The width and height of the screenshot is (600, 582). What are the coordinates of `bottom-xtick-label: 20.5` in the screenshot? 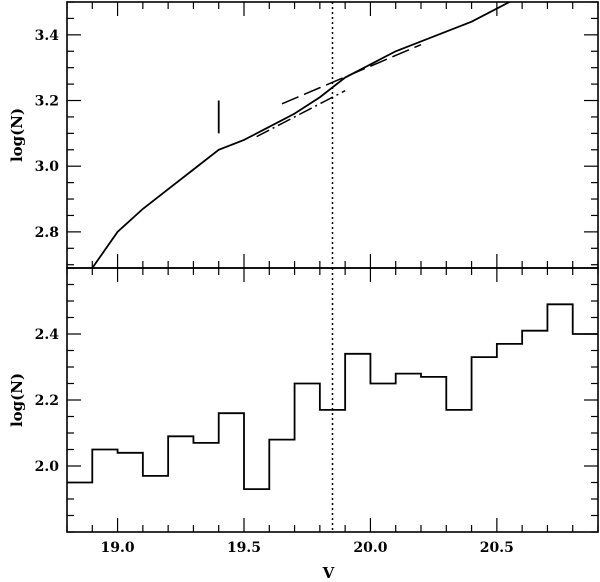 It's located at (497, 548).